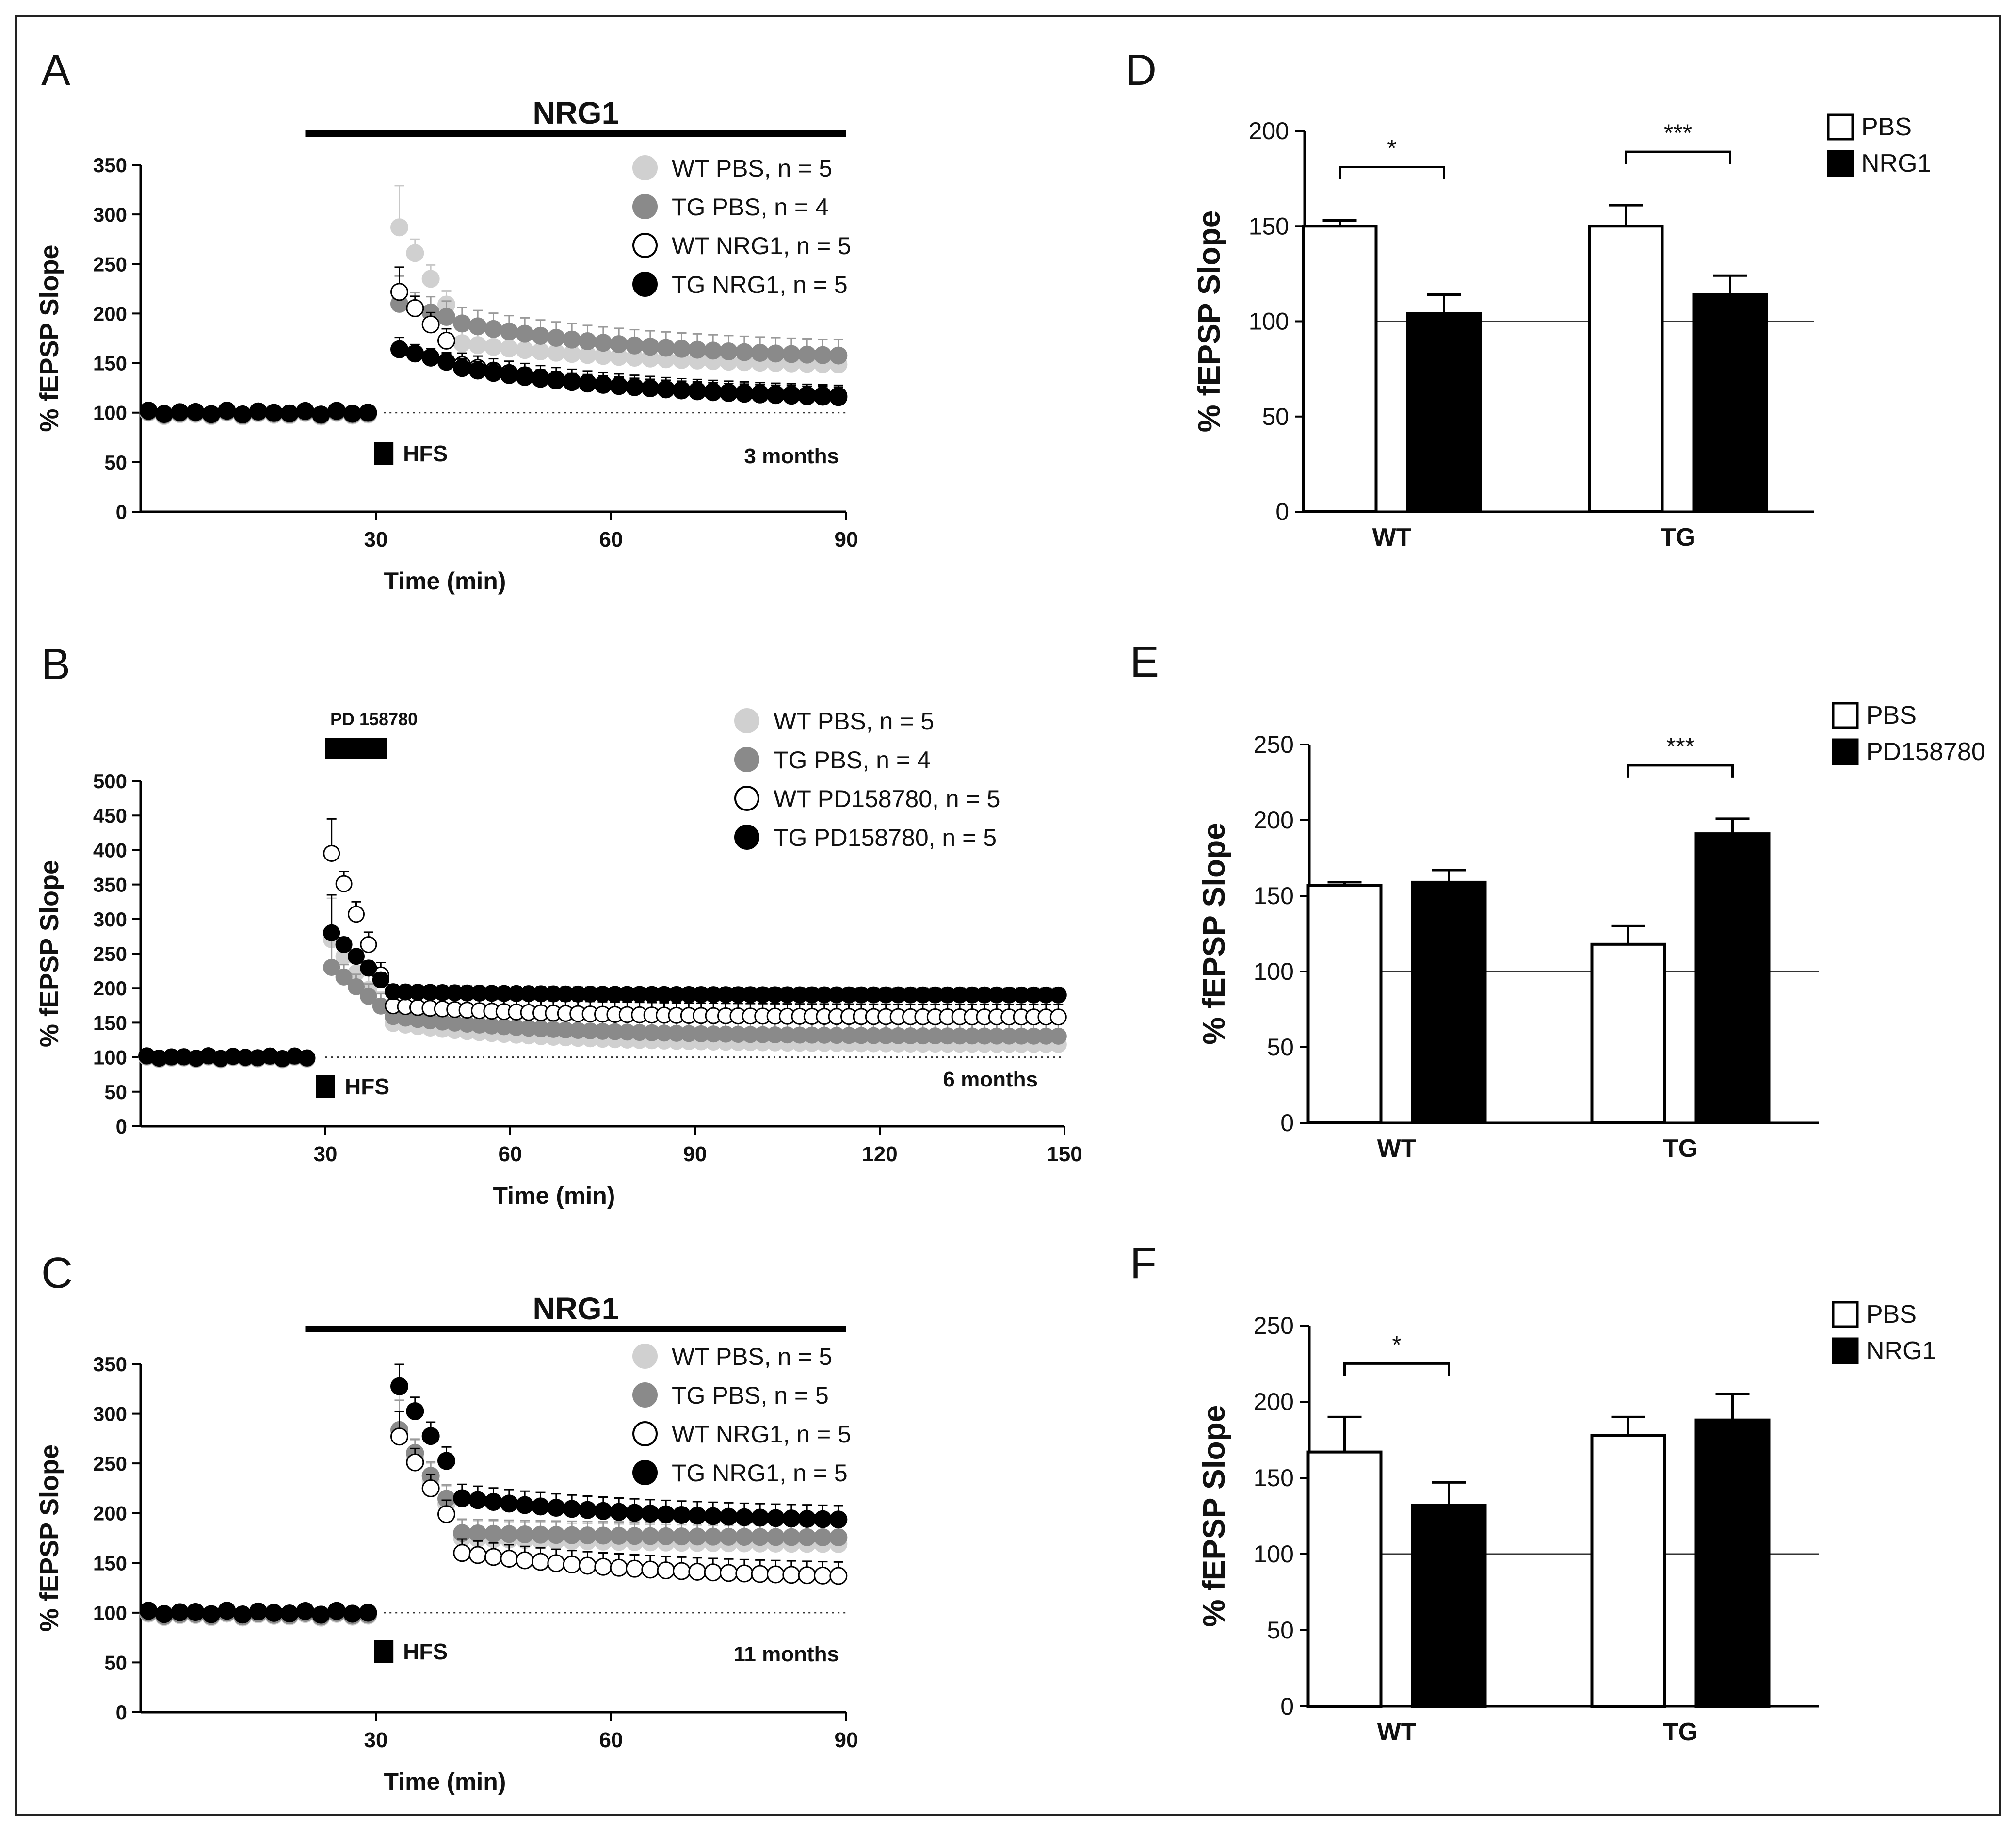 The height and width of the screenshot is (1831, 2016). I want to click on age-label: 3 months, so click(791, 456).